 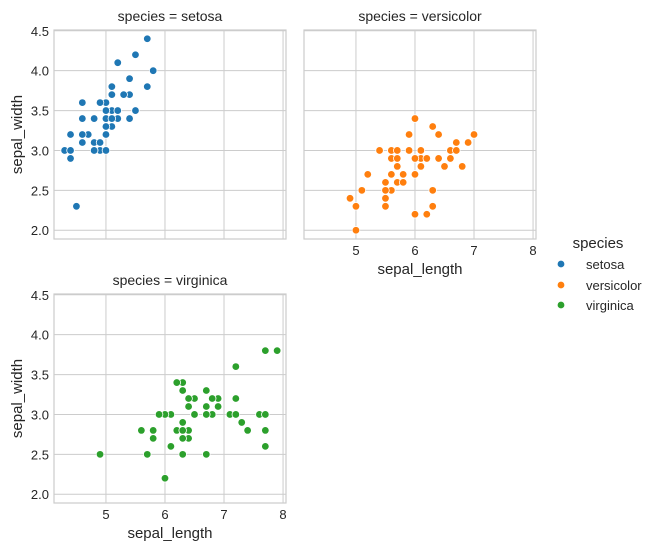 I want to click on legend-label-setosa: setosa, so click(x=605, y=264).